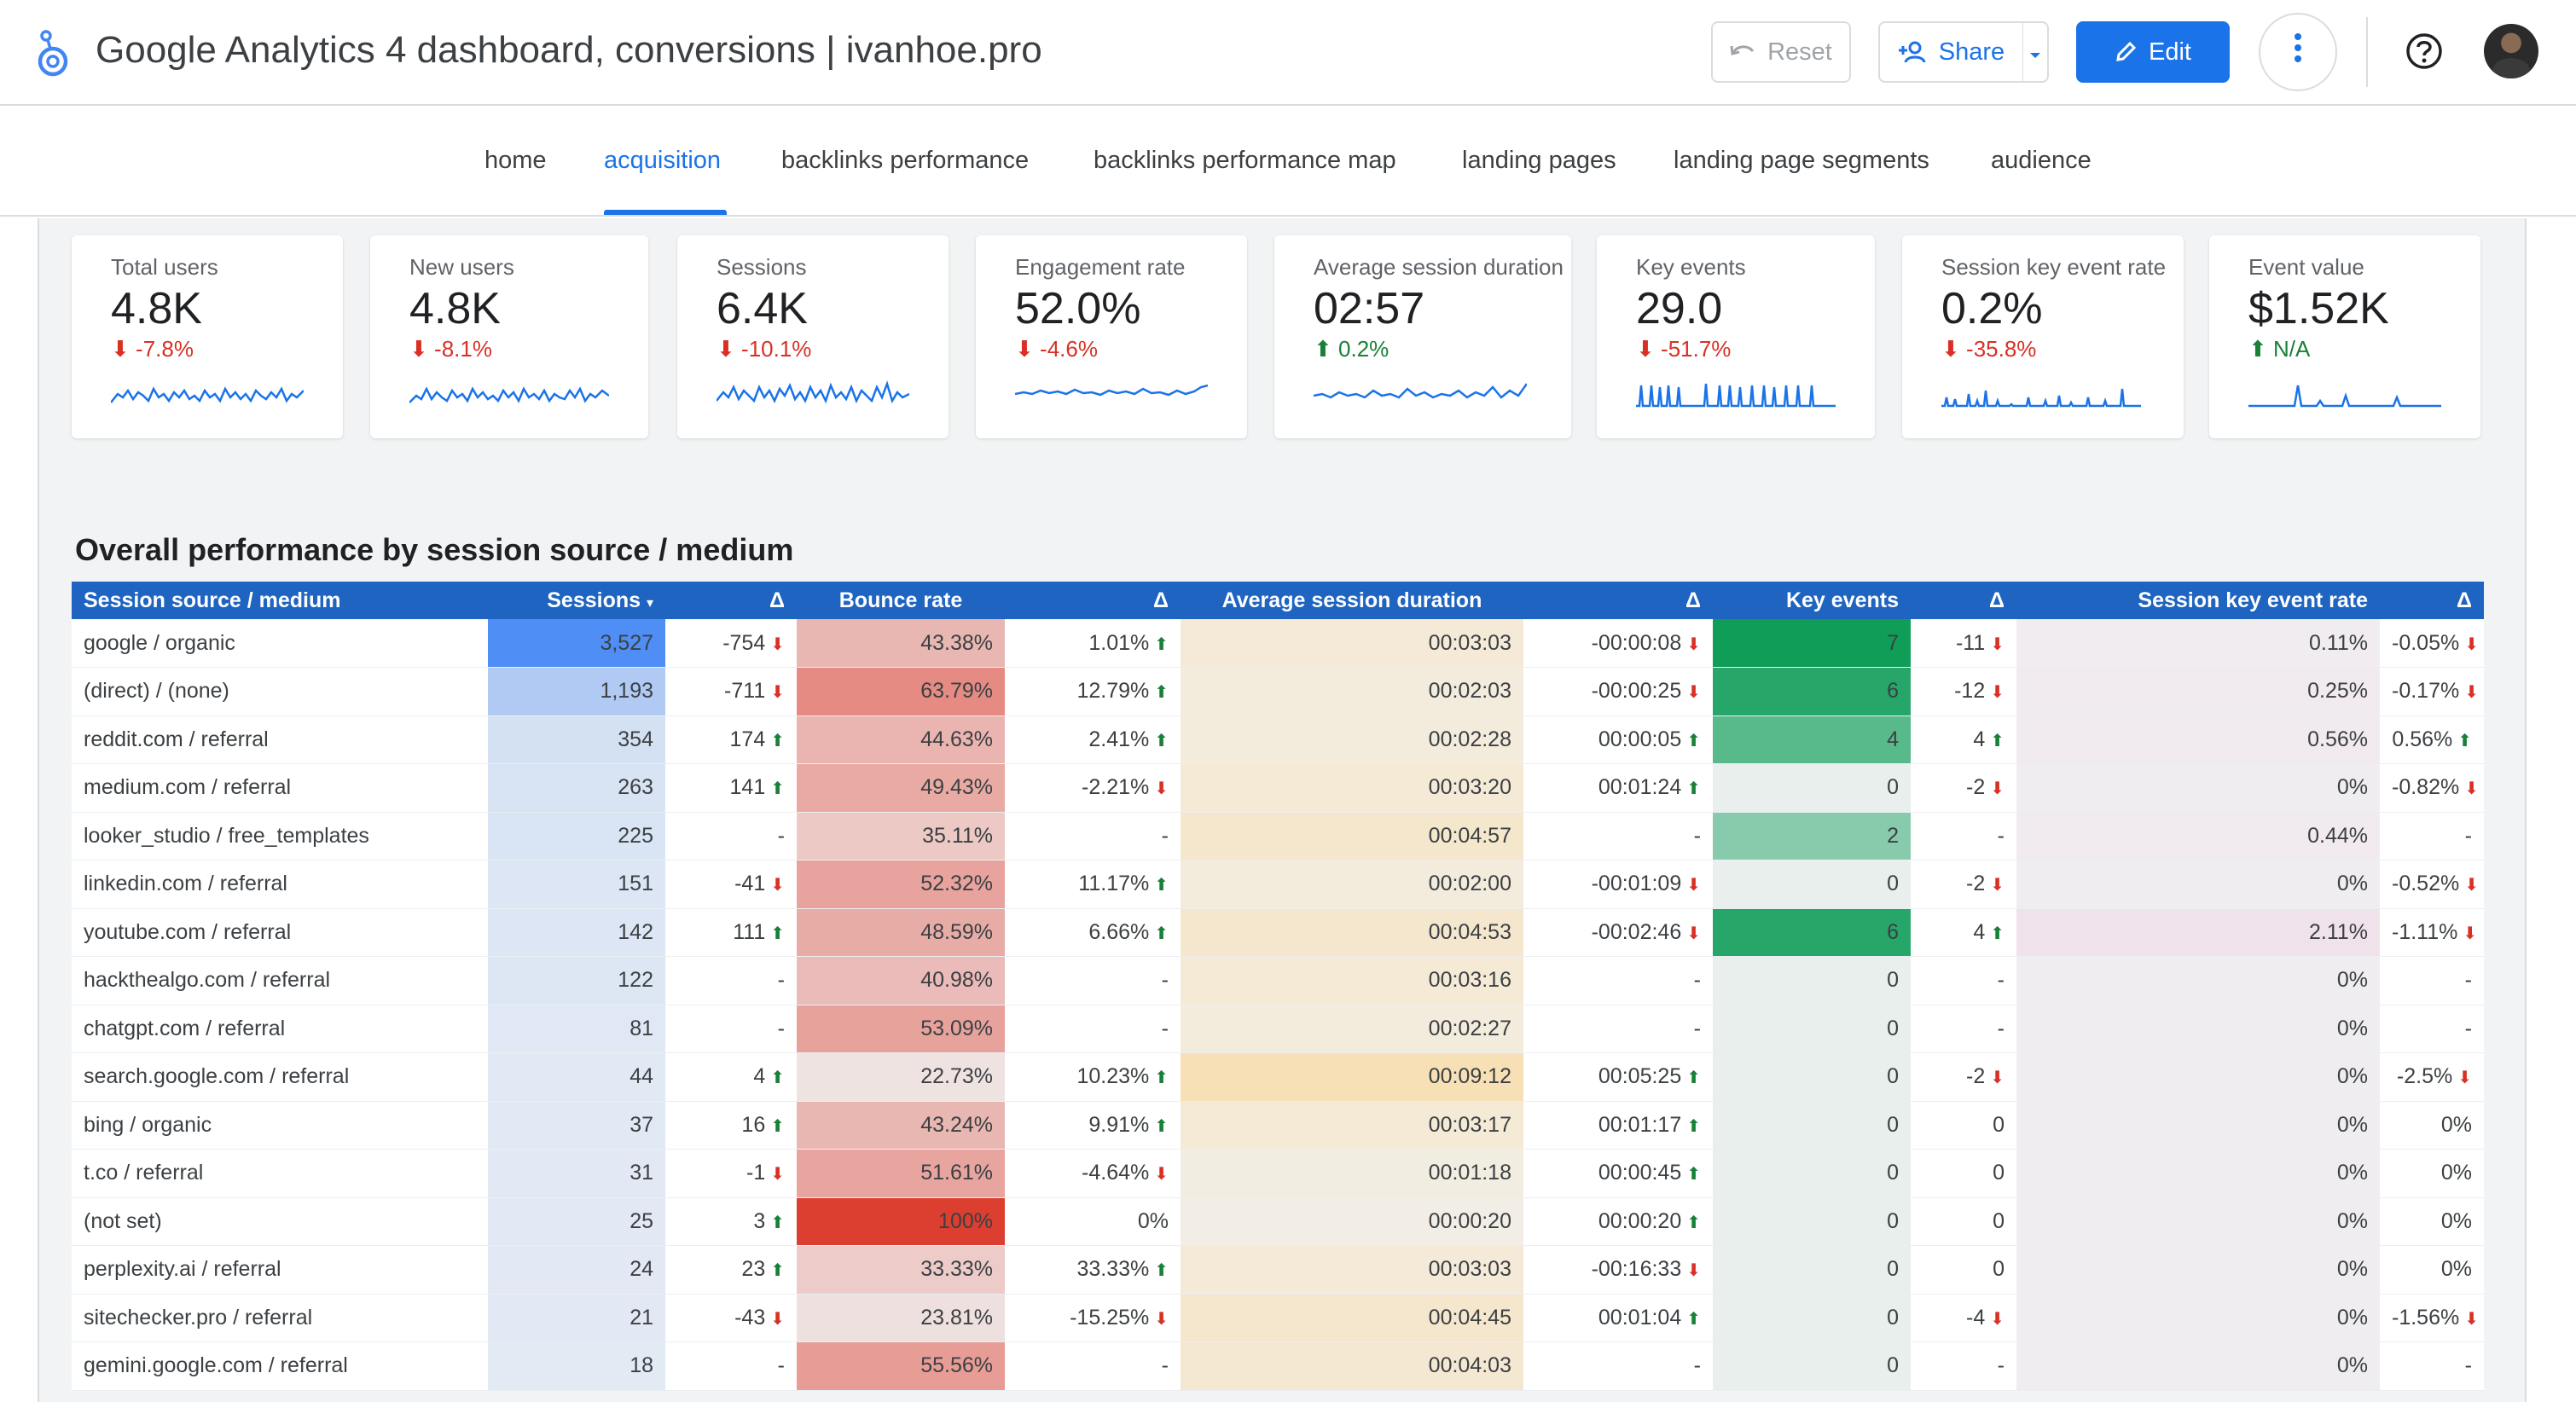 Image resolution: width=2576 pixels, height=1402 pixels. I want to click on cell-sessions-text: 1,193, so click(626, 691).